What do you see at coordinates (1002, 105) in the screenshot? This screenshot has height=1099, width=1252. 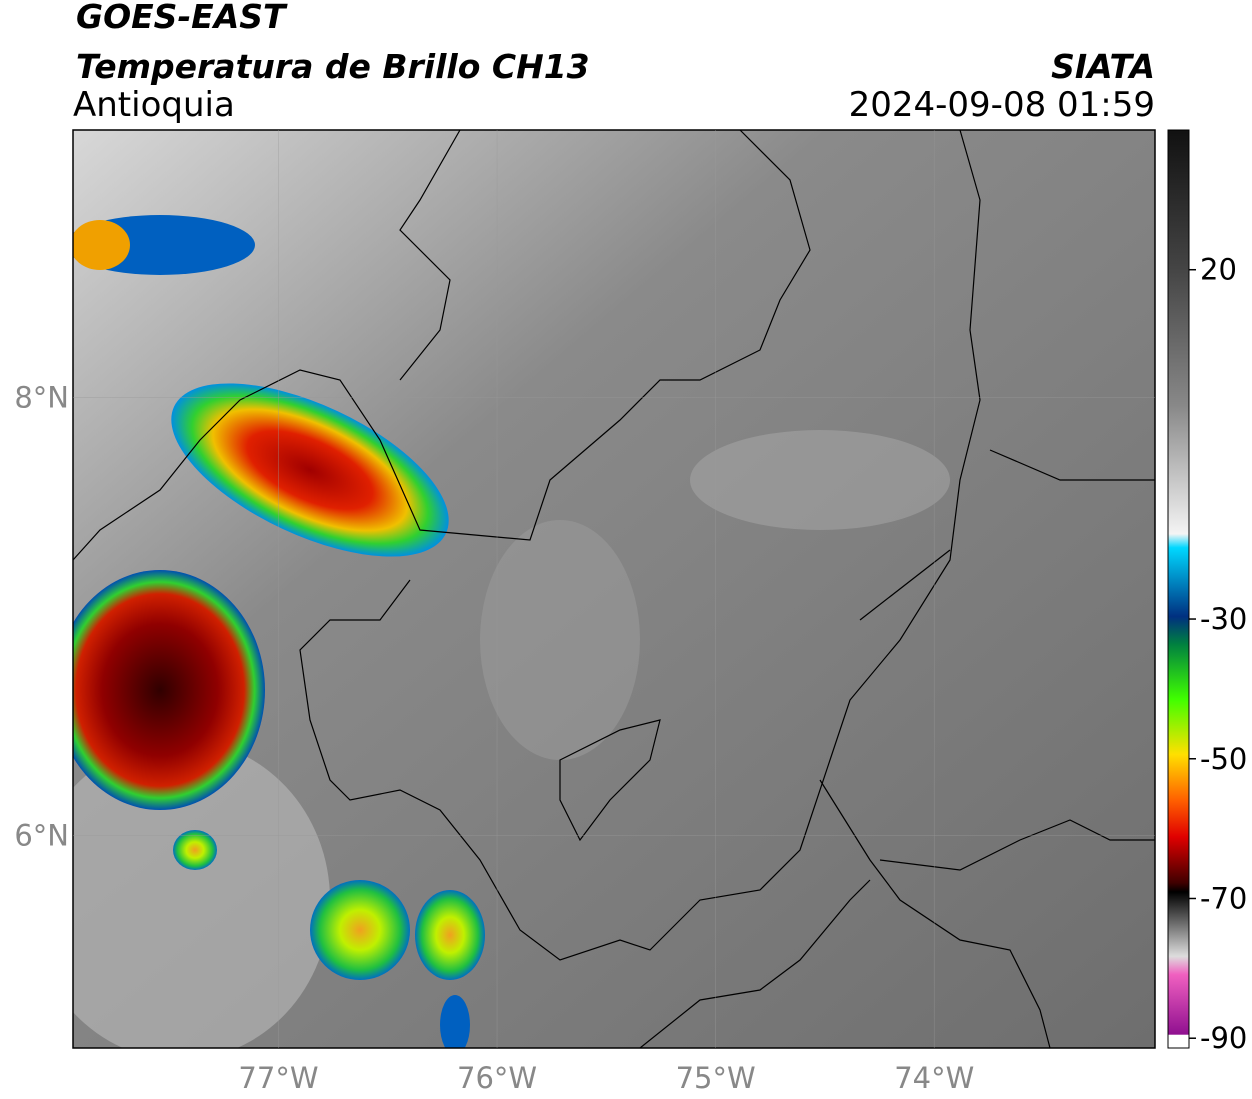 I see `datetime: 2024-09-08 01:59` at bounding box center [1002, 105].